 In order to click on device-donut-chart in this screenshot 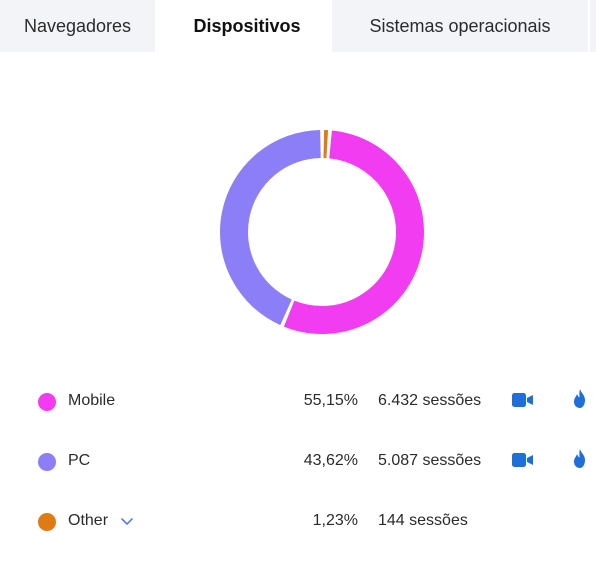, I will do `click(322, 232)`.